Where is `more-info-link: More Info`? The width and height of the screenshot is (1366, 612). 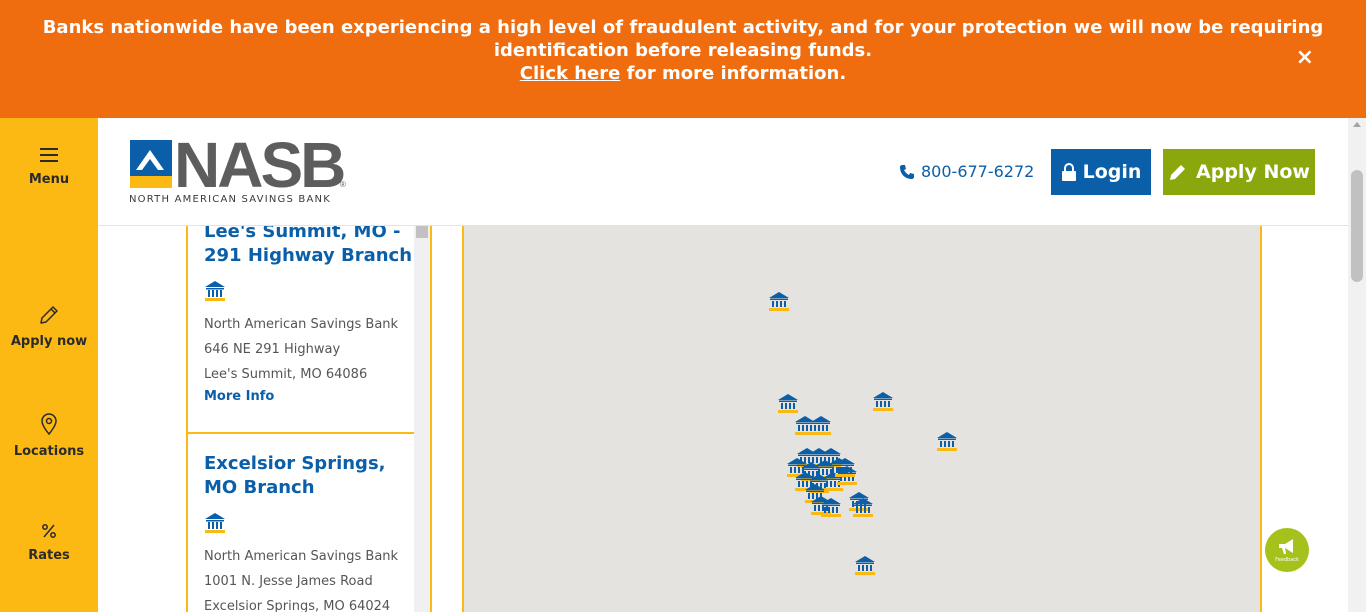 more-info-link: More Info is located at coordinates (239, 396).